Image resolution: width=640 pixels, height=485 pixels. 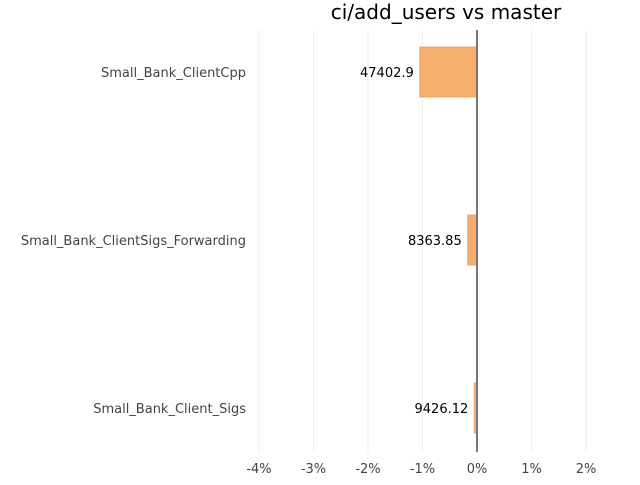 What do you see at coordinates (531, 469) in the screenshot?
I see `x-tick-label: 1%` at bounding box center [531, 469].